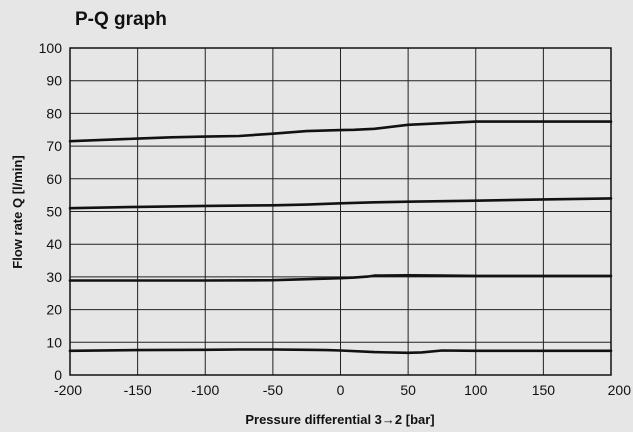  What do you see at coordinates (68, 390) in the screenshot?
I see `x-tick-label: -200` at bounding box center [68, 390].